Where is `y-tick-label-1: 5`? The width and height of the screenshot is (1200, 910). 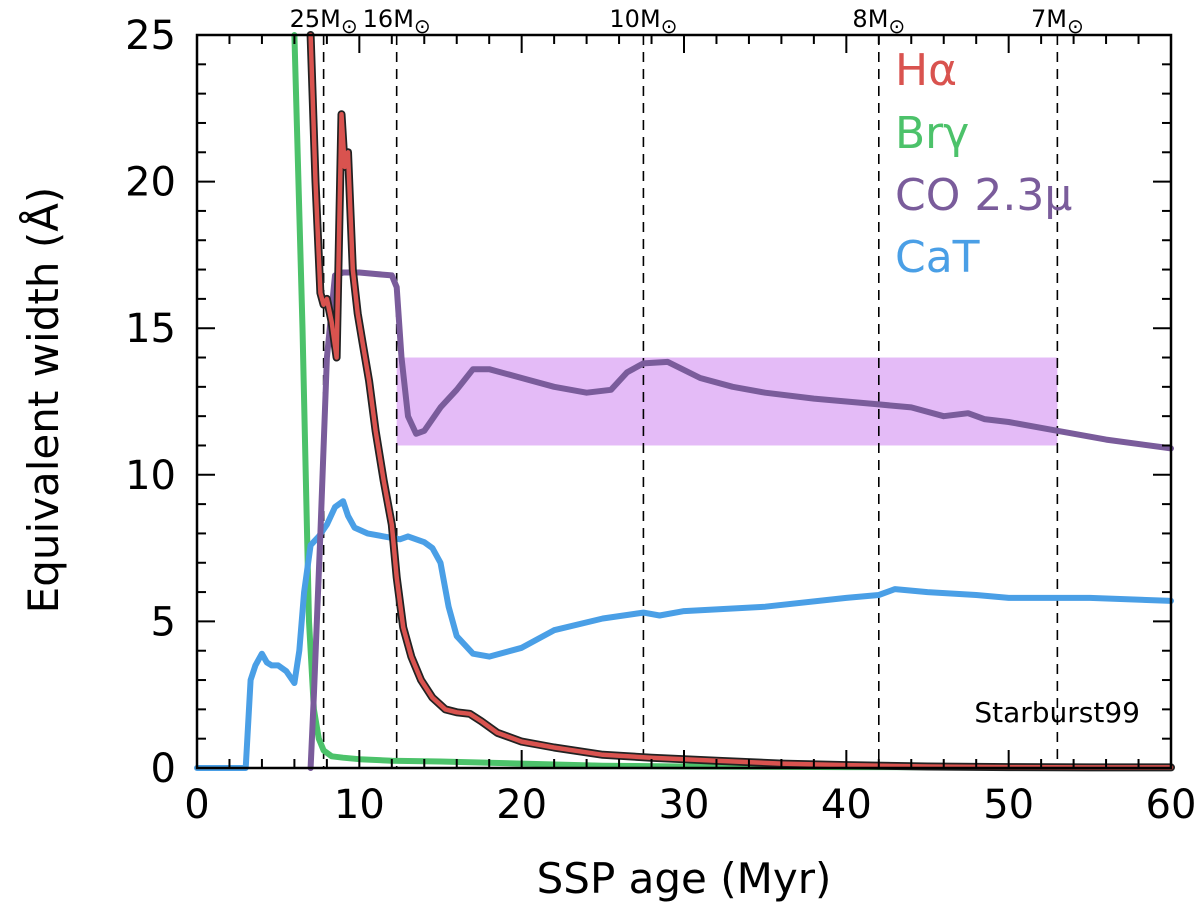 y-tick-label-1: 5 is located at coordinates (163, 622).